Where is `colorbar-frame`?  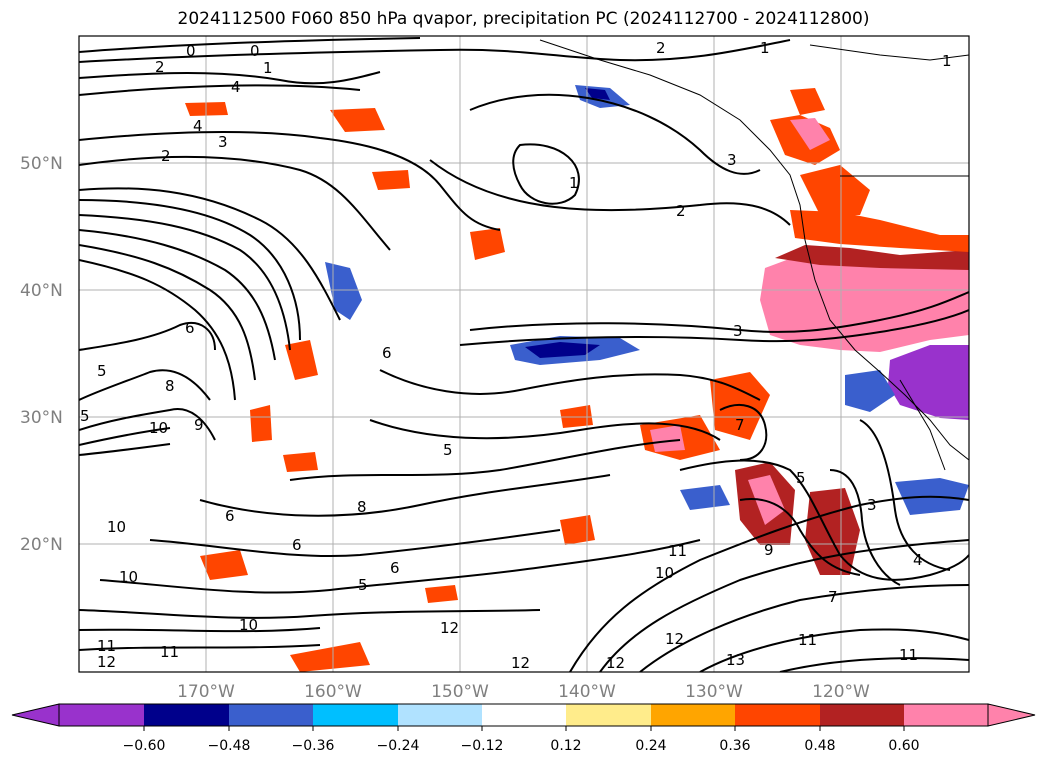 colorbar-frame is located at coordinates (523, 715).